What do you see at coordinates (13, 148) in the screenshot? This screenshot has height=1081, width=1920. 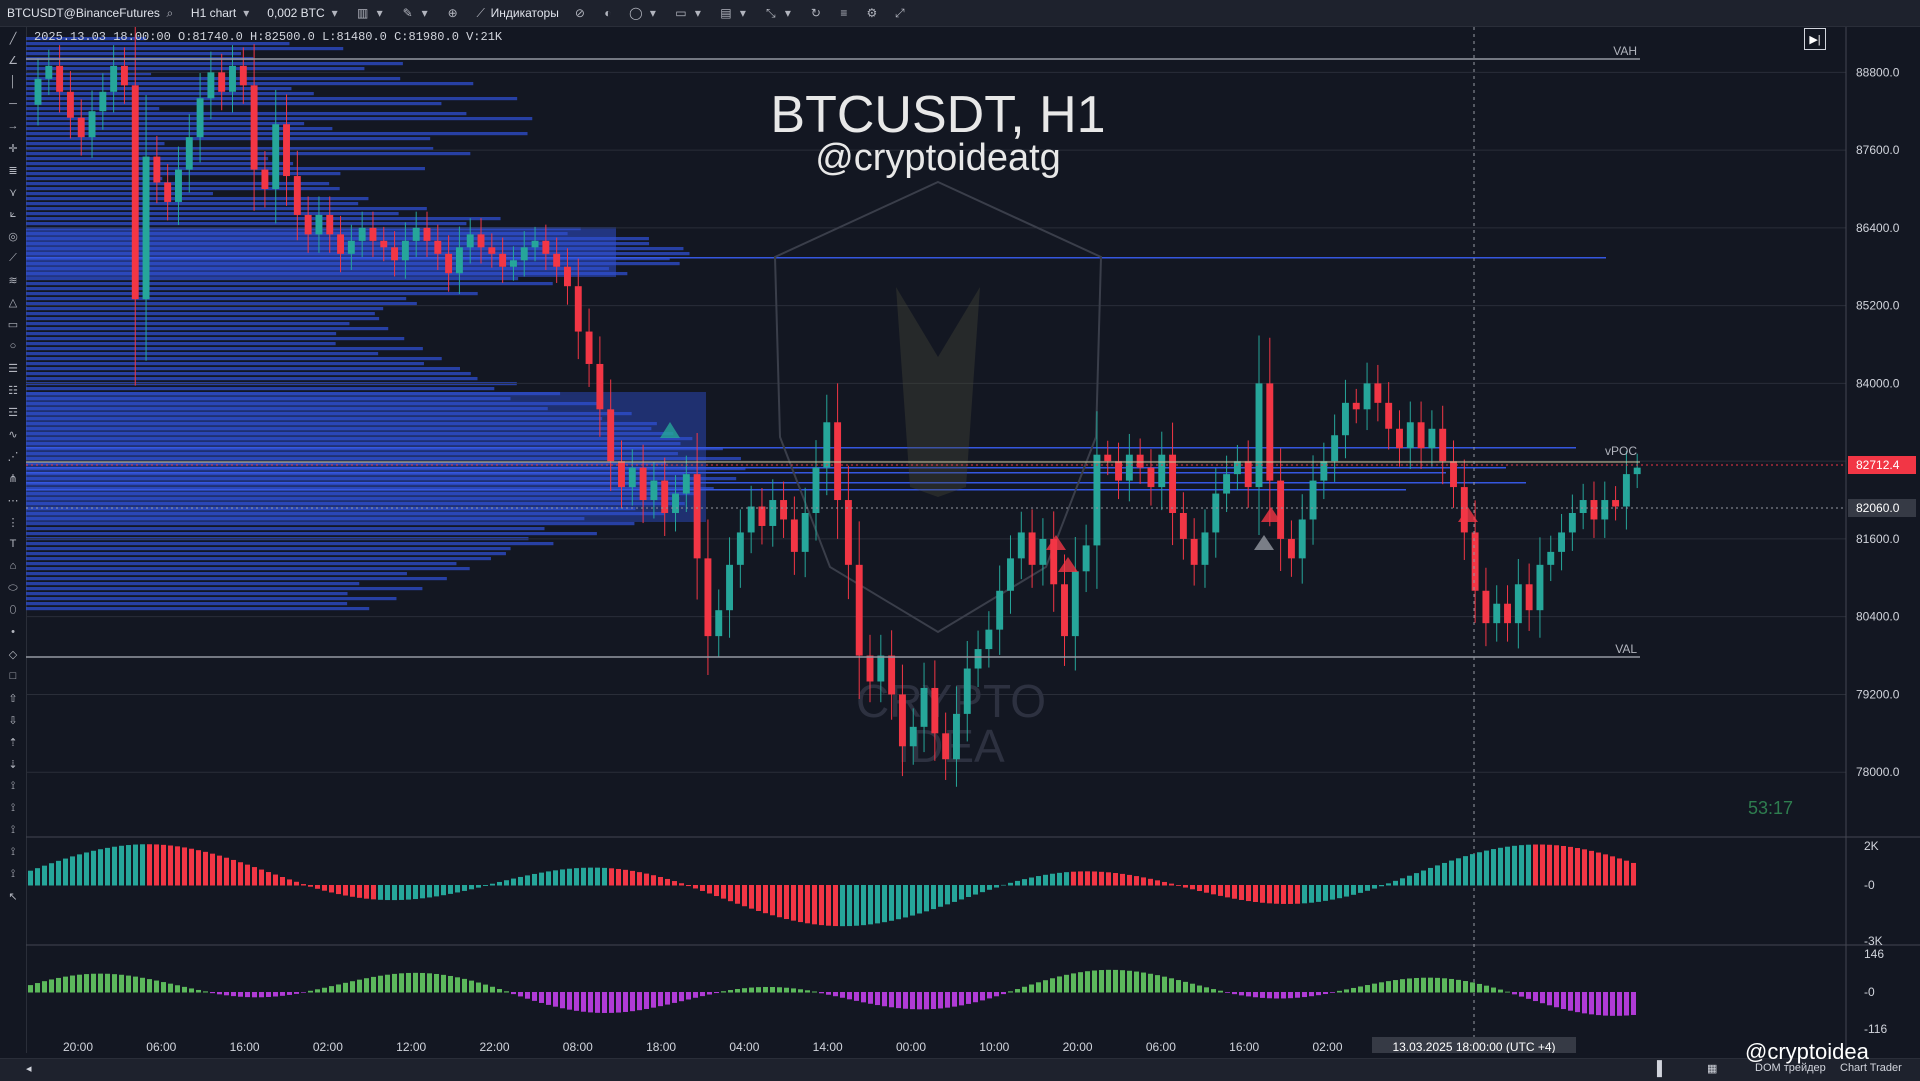 I see `crosshair-tool-icon: ✛` at bounding box center [13, 148].